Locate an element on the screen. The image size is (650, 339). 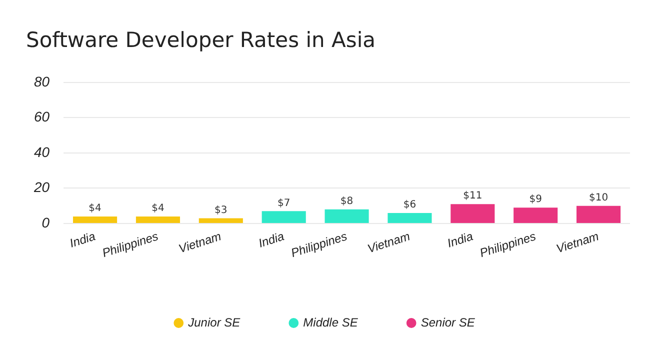
data-label: $3 is located at coordinates (221, 210).